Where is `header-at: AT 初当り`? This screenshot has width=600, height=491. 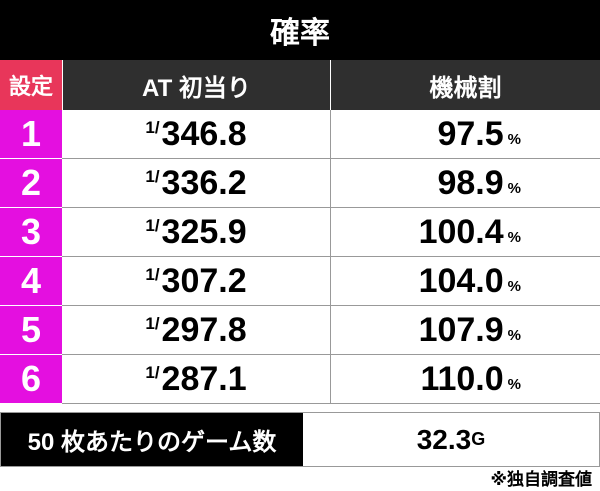
header-at: AT 初当り is located at coordinates (196, 85).